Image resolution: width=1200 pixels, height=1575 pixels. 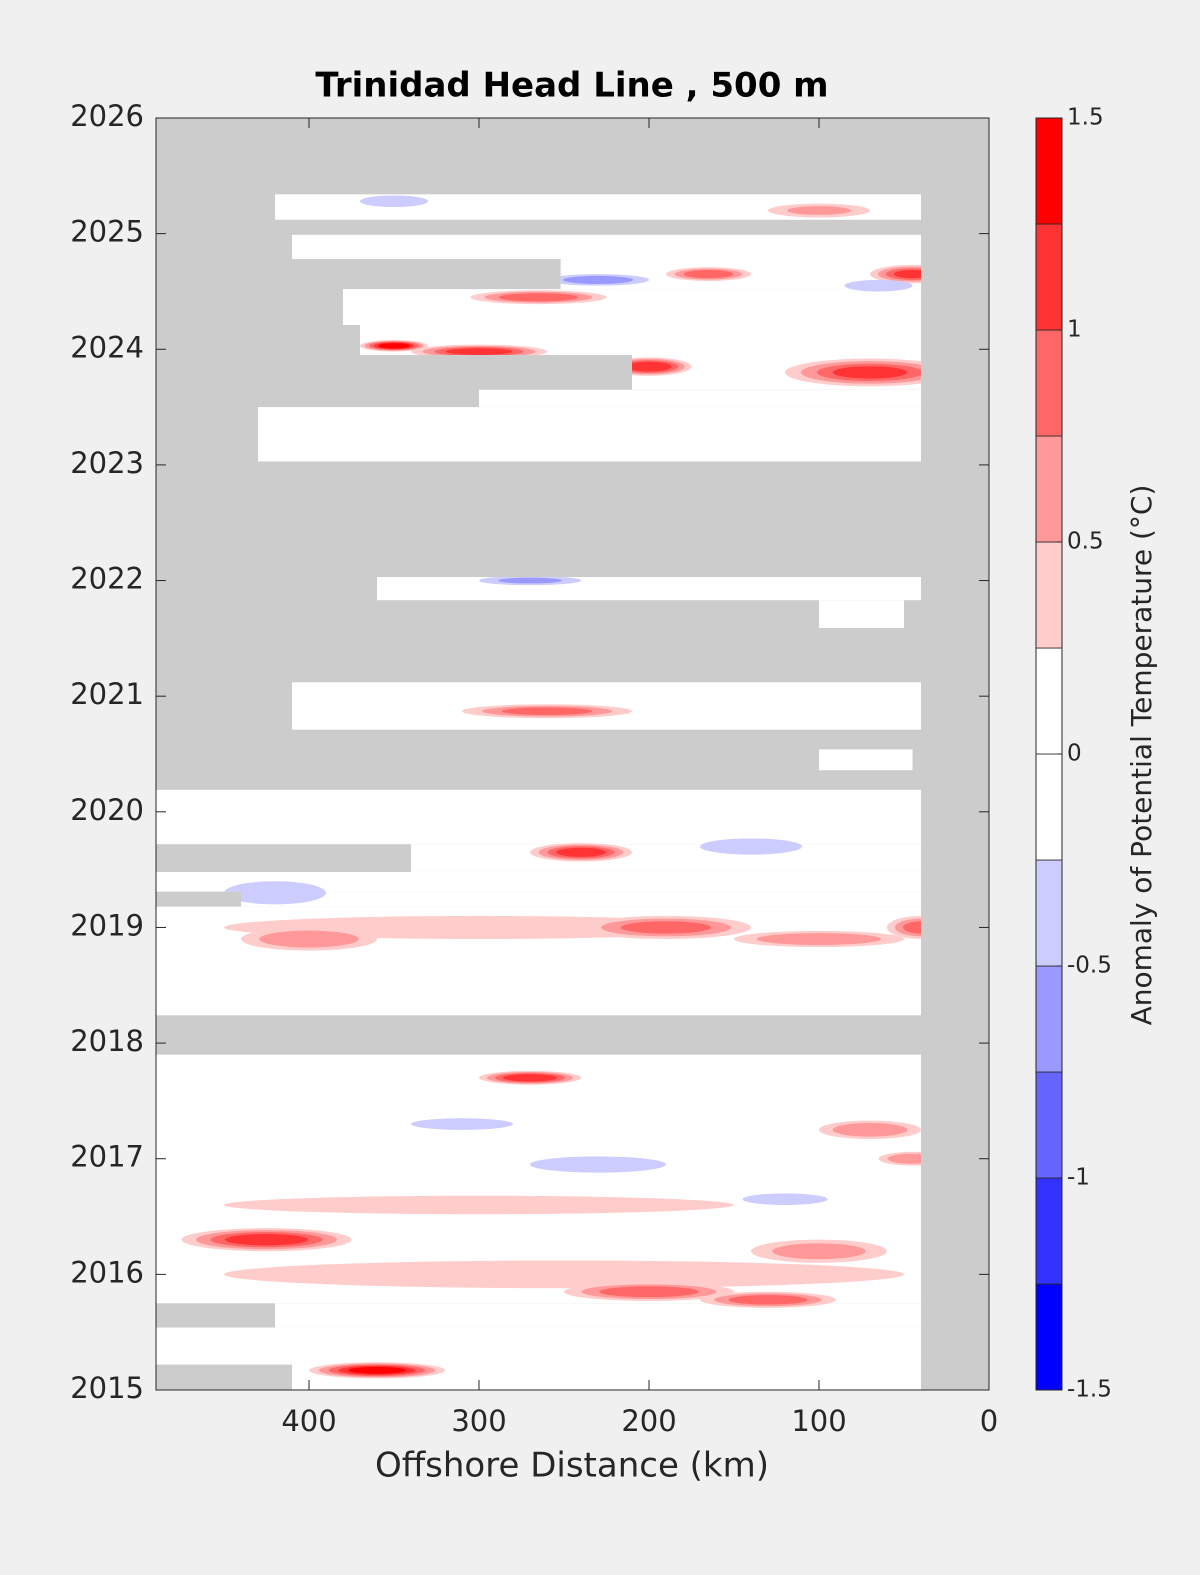 I want to click on x-tick-label: 300, so click(x=478, y=1421).